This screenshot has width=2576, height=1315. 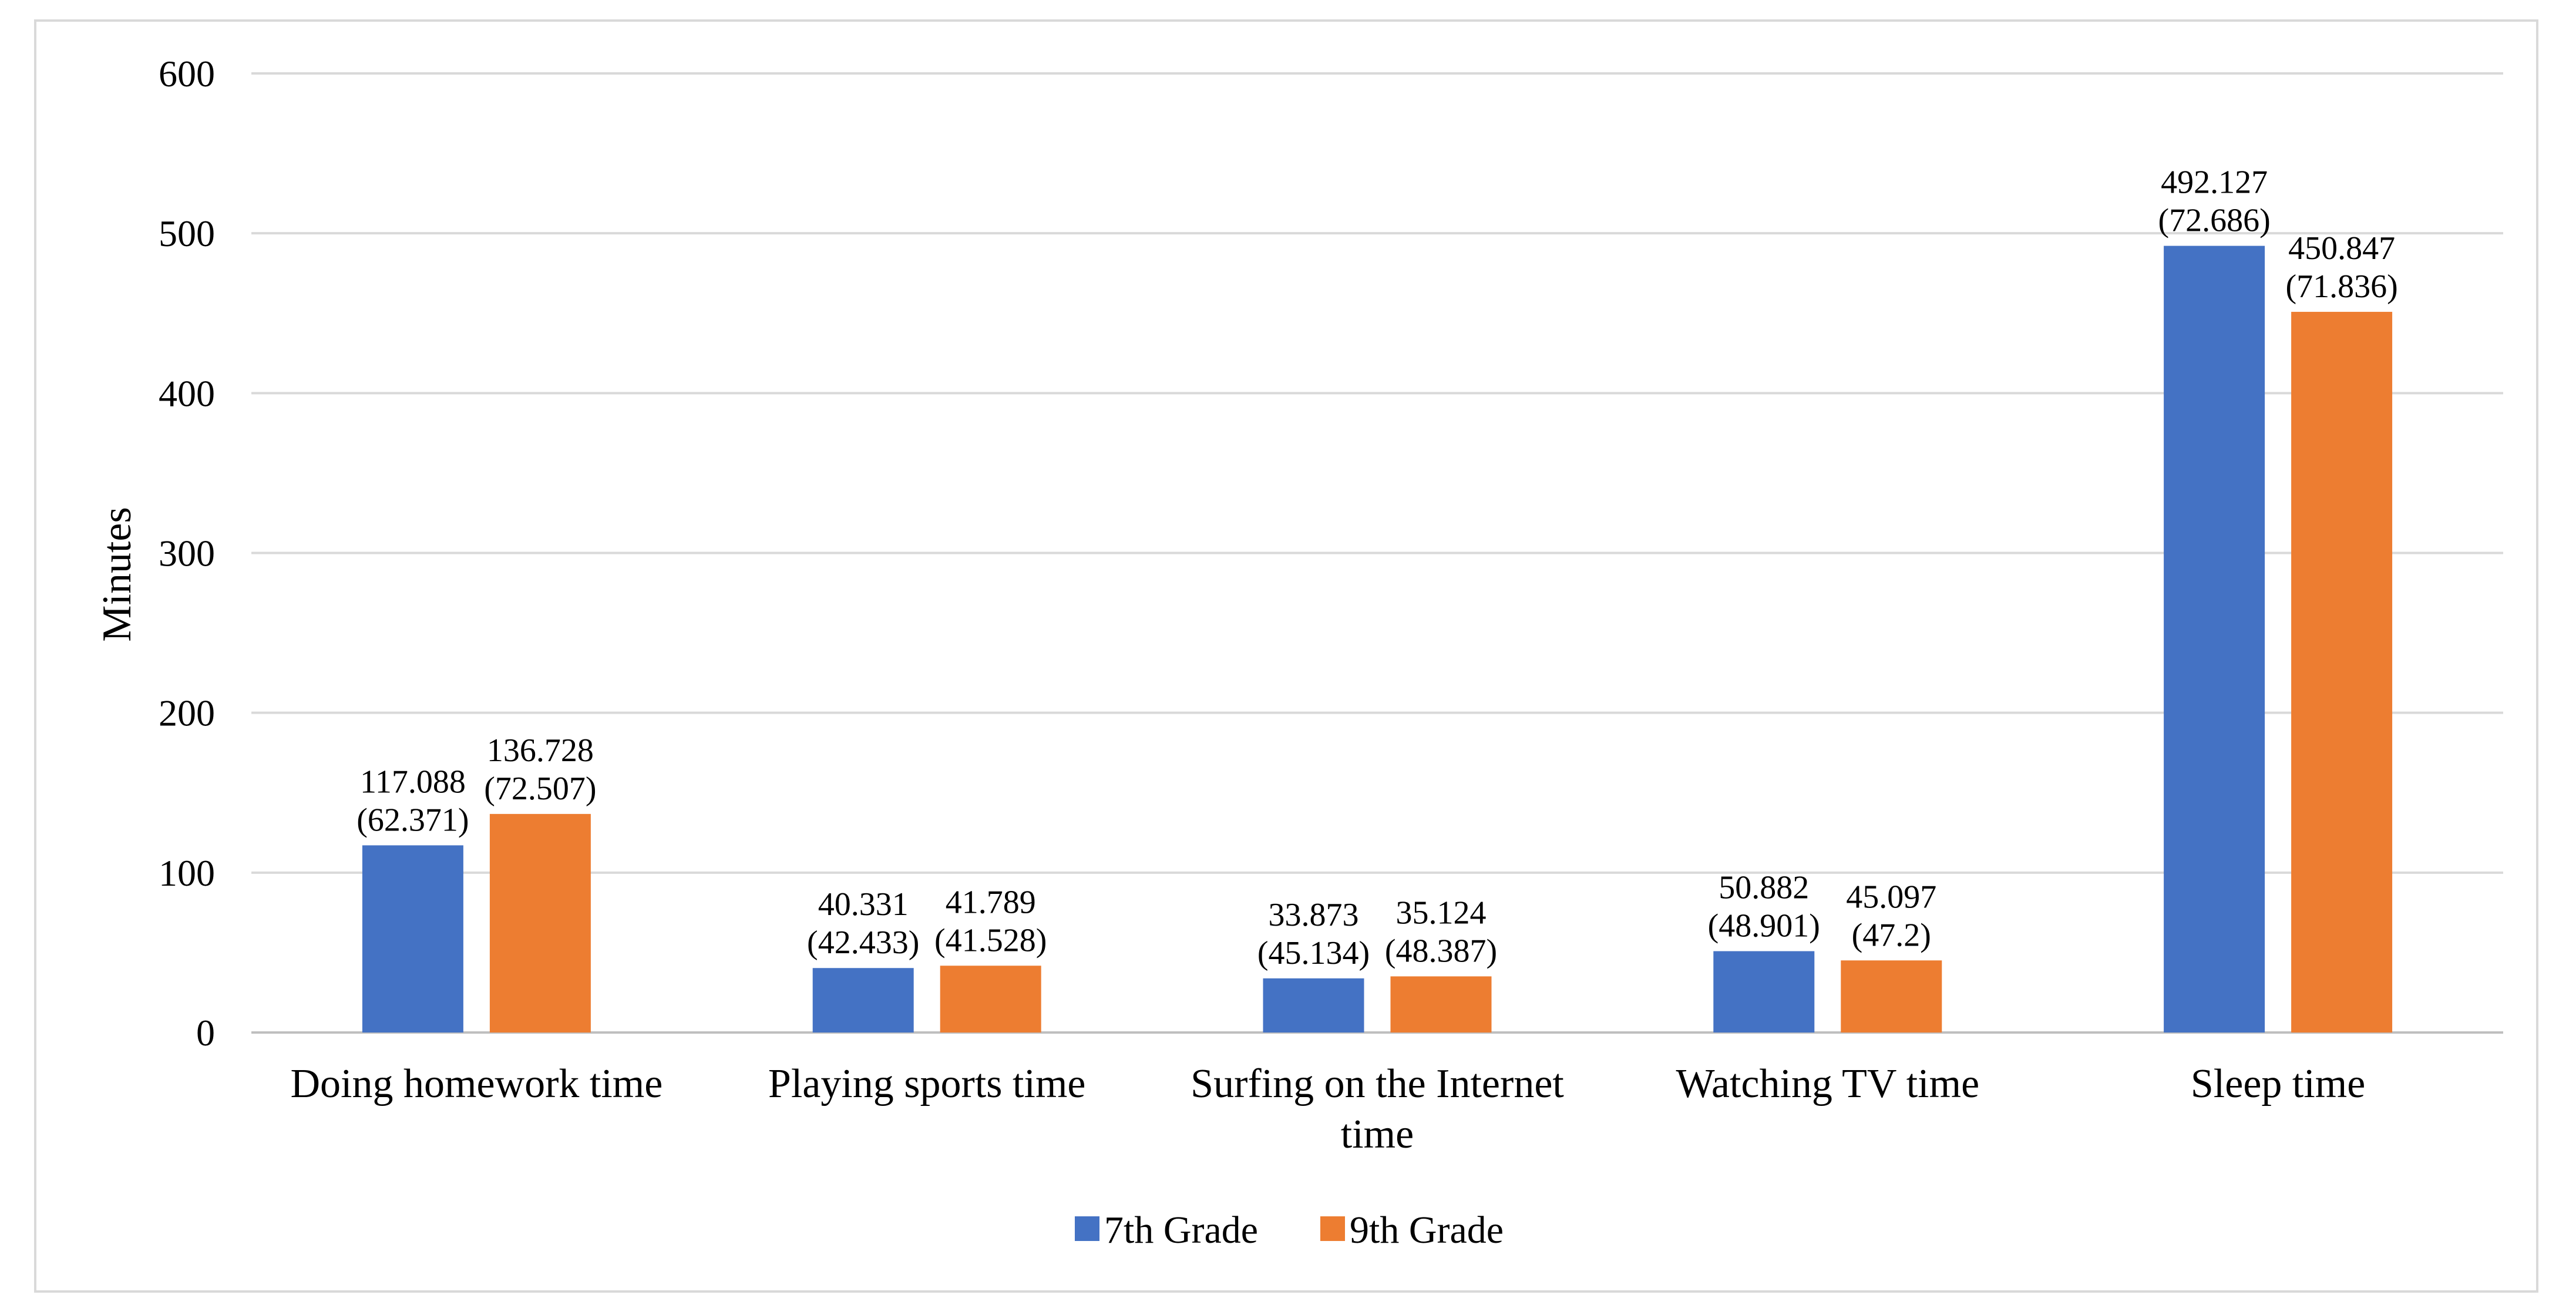 I want to click on y-axis-title: Minutes, so click(x=118, y=574).